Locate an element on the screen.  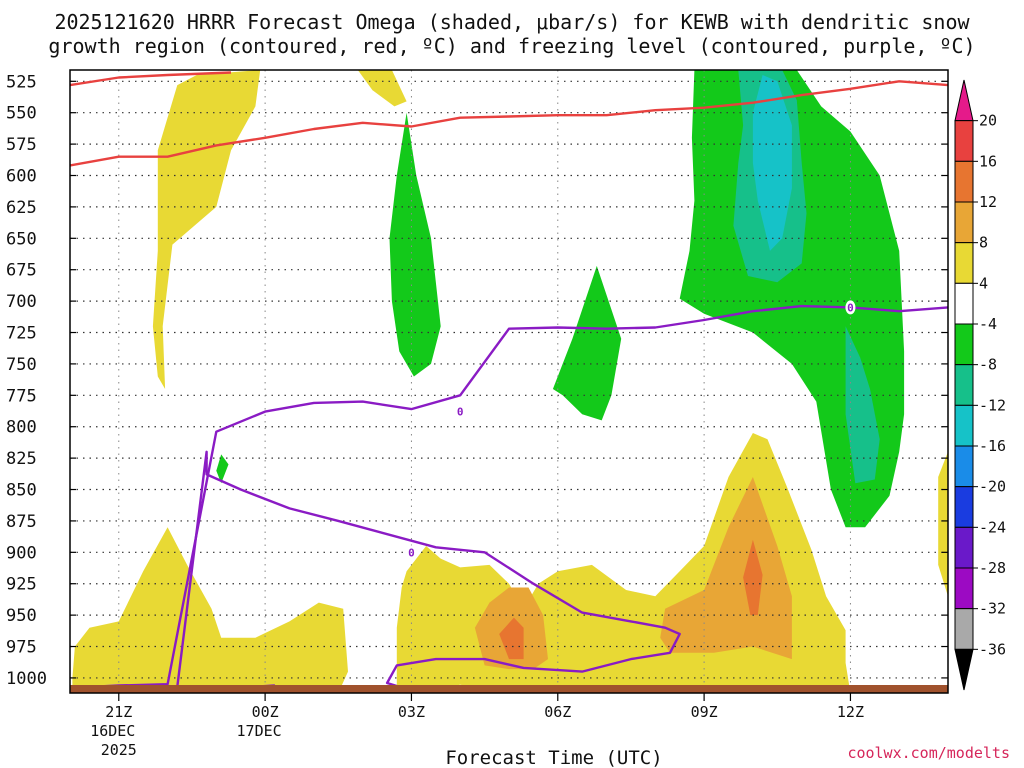
y-tick-625: 625 is located at coordinates (21, 208).